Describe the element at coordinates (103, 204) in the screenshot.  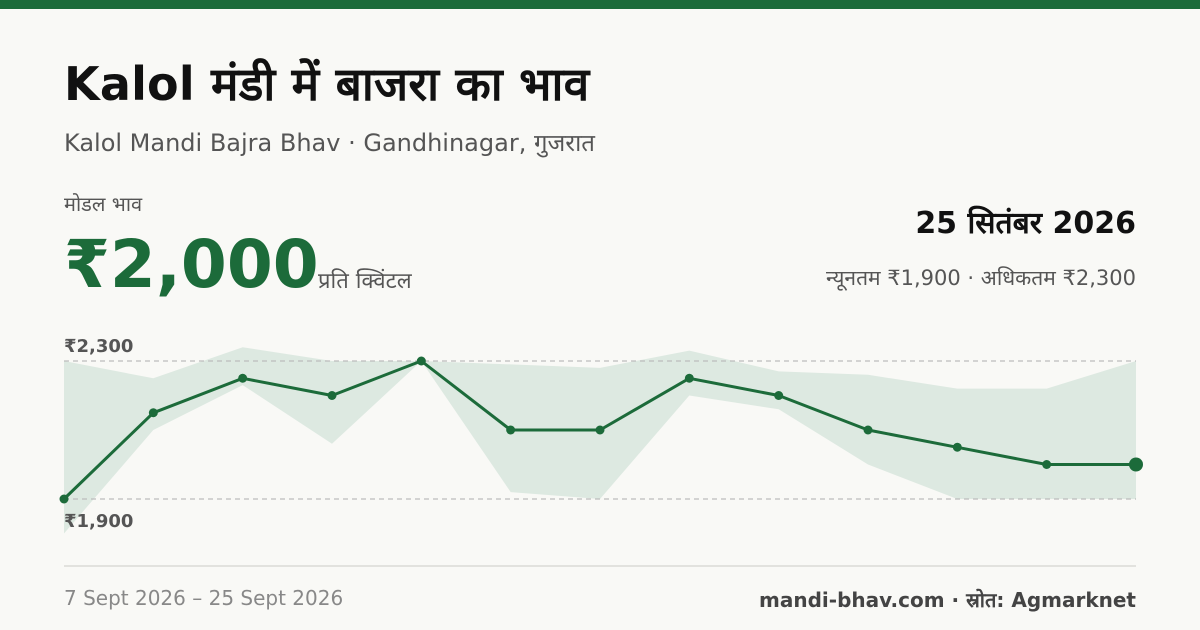
I see `modal-price-label: मोडल भाव` at that location.